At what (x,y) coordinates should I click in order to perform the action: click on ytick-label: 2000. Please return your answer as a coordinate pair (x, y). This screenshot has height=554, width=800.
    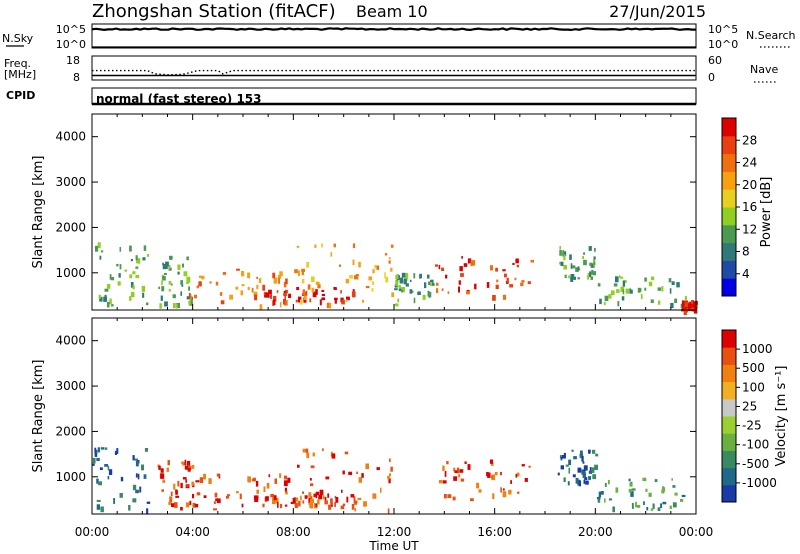
    Looking at the image, I should click on (70, 227).